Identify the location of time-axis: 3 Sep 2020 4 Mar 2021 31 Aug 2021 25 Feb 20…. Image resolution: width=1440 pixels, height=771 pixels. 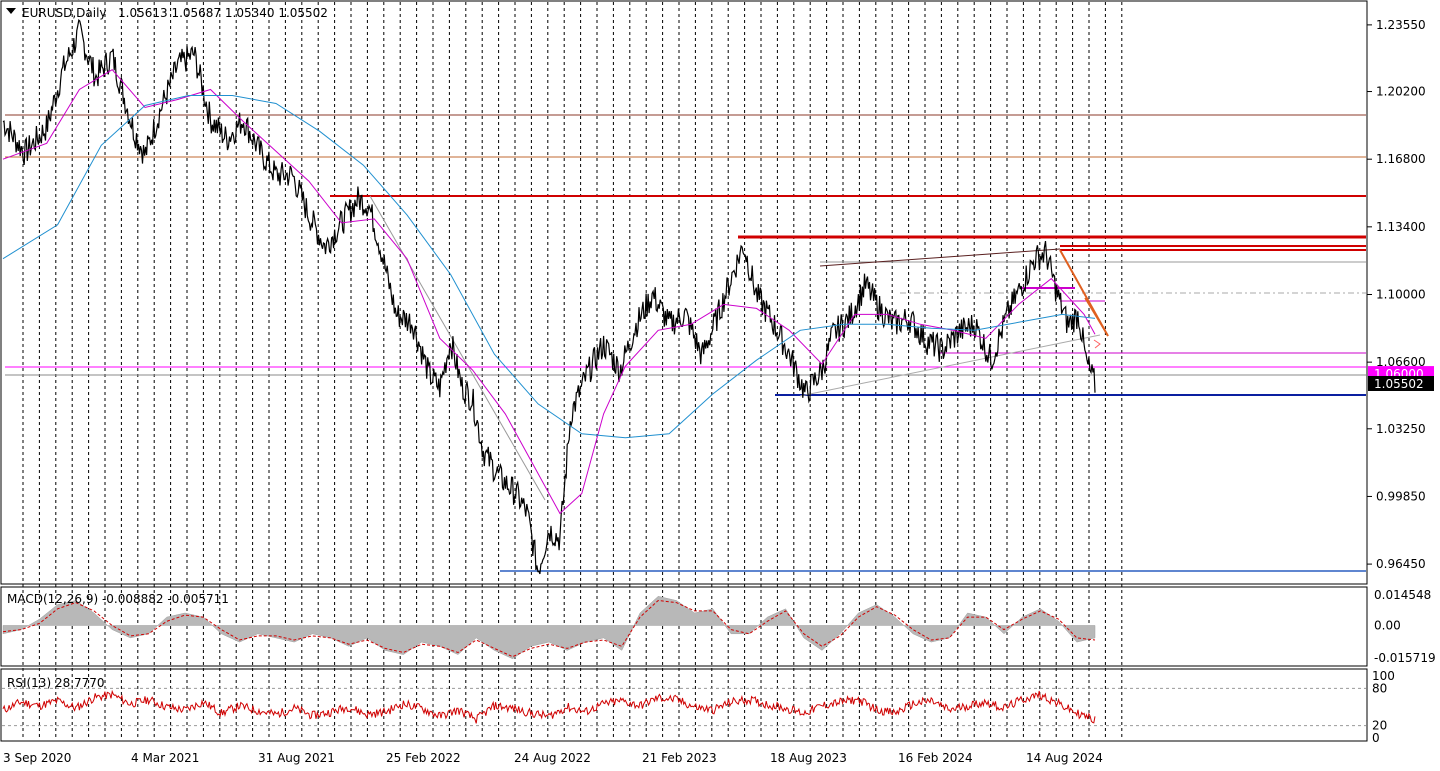
(553, 758).